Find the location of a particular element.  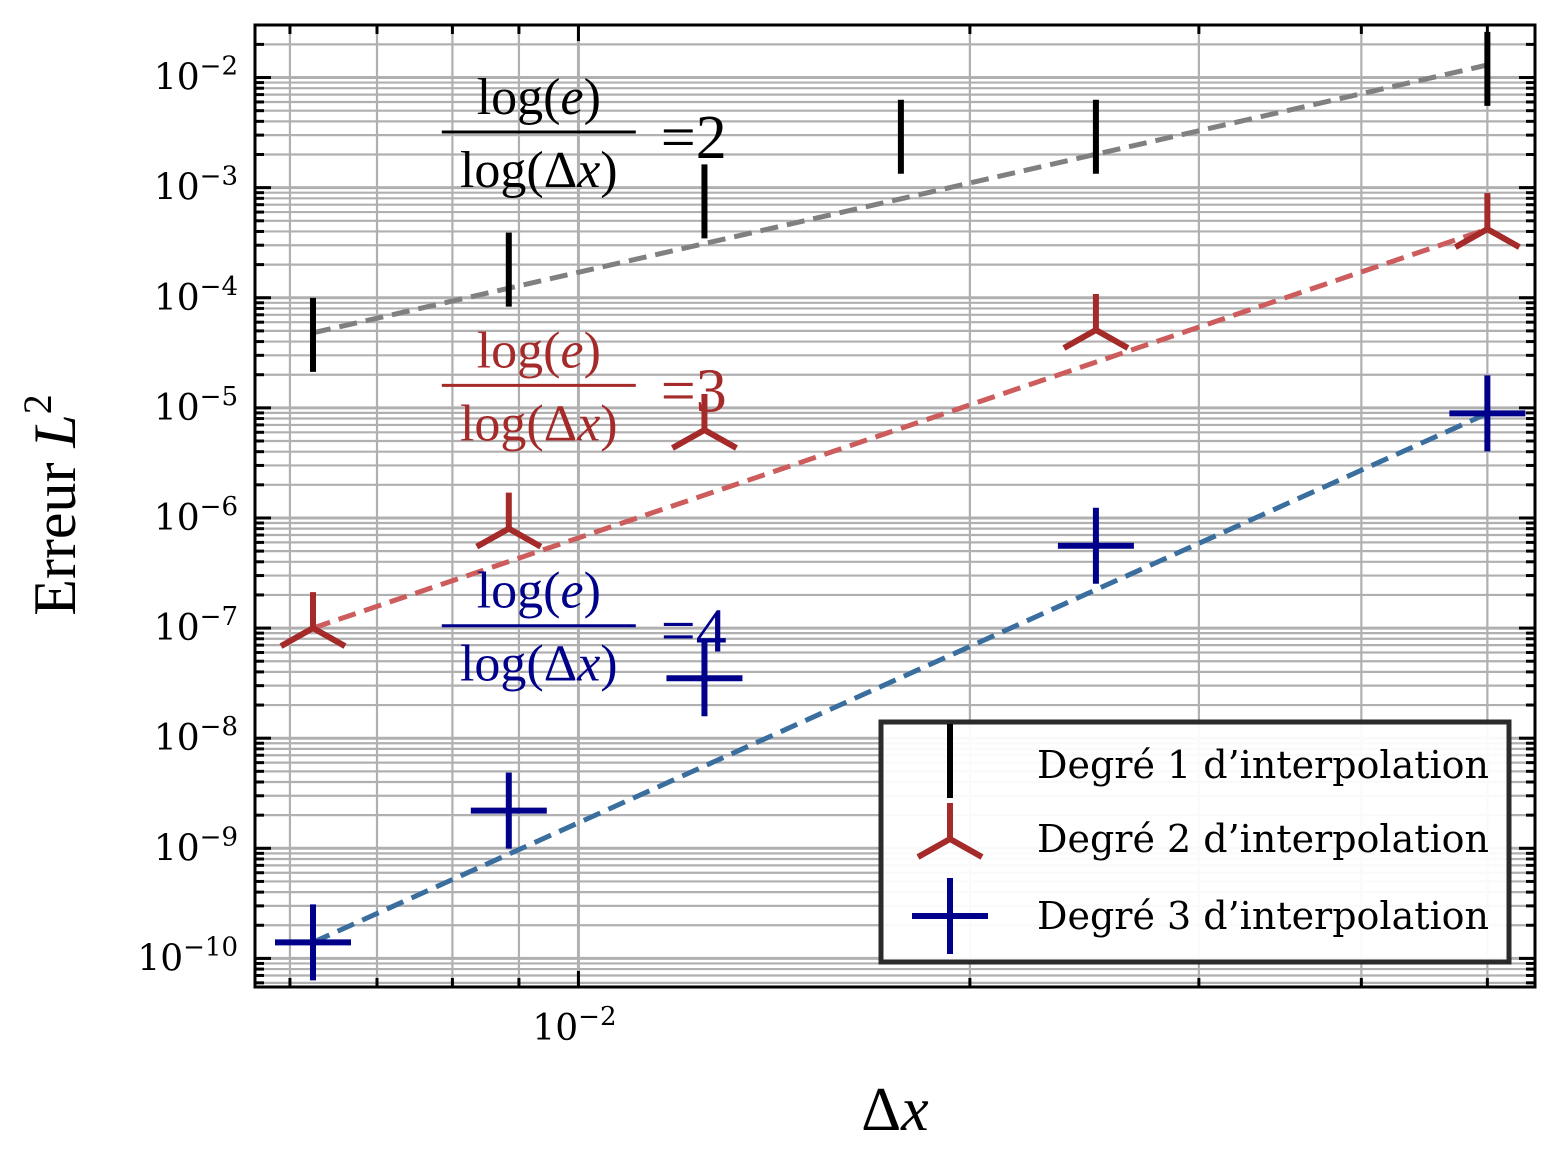

y-tick-label-exp: −3 is located at coordinates (219, 177).